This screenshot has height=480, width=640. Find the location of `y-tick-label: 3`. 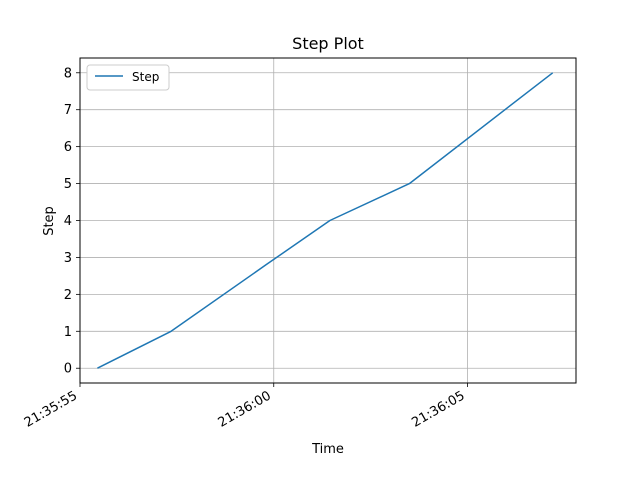

y-tick-label: 3 is located at coordinates (68, 258).